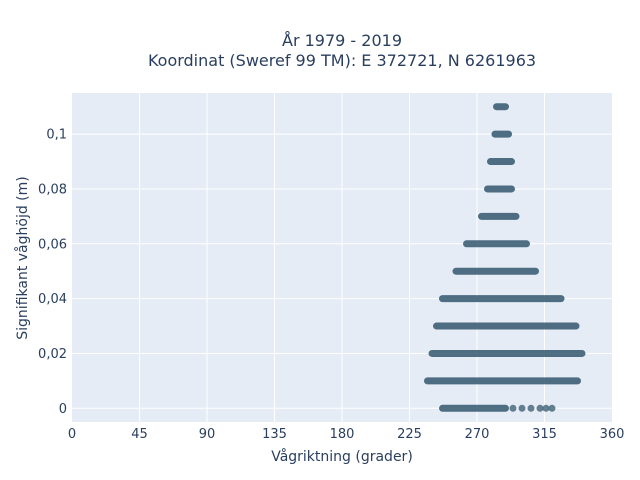 This screenshot has height=480, width=640. Describe the element at coordinates (52, 299) in the screenshot. I see `y-tick-label: 0,04` at that location.